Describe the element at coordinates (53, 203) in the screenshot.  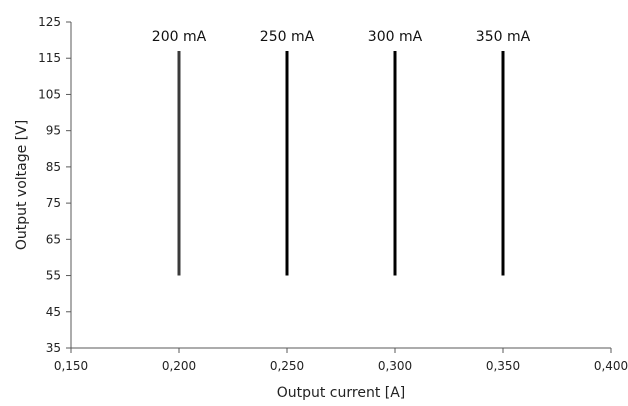
I see `y-tick-label: 75` at that location.